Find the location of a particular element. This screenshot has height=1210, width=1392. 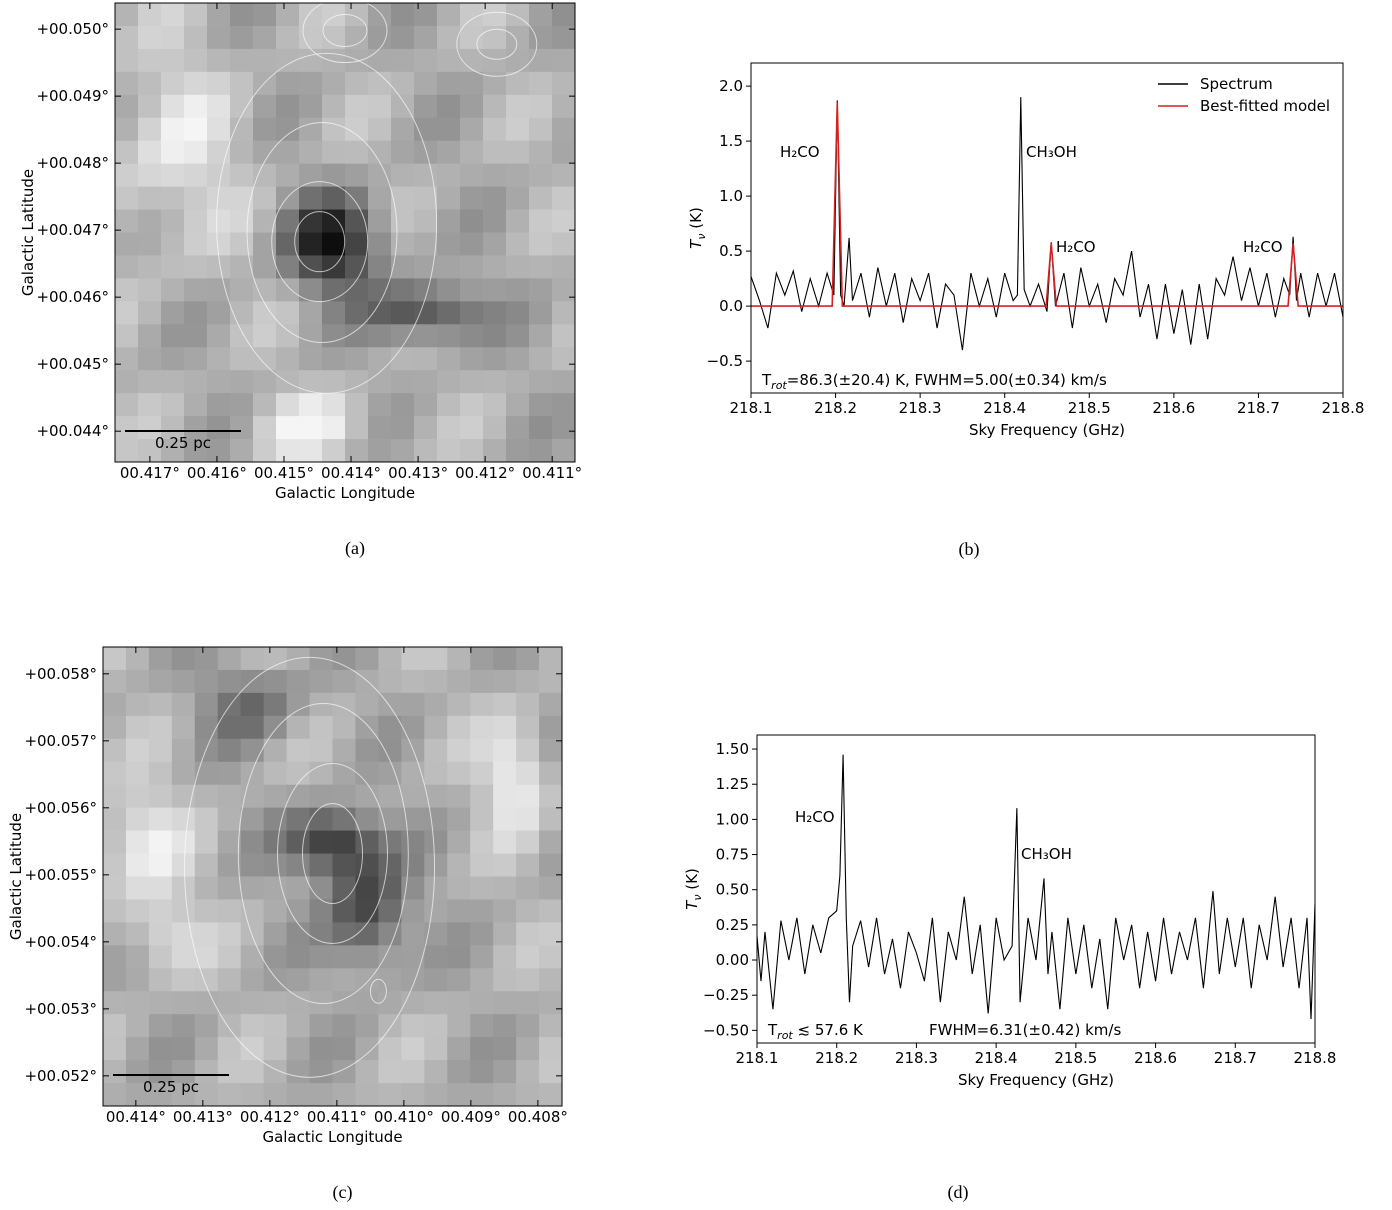

x-tick-label: 218.2 is located at coordinates (836, 1058).